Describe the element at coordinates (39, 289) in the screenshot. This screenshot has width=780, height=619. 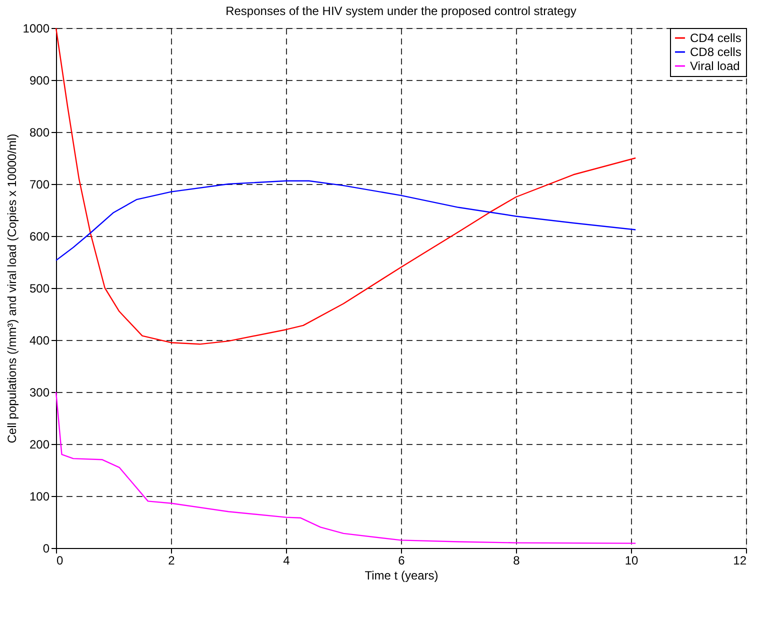
I see `y-tick-label: 500` at that location.